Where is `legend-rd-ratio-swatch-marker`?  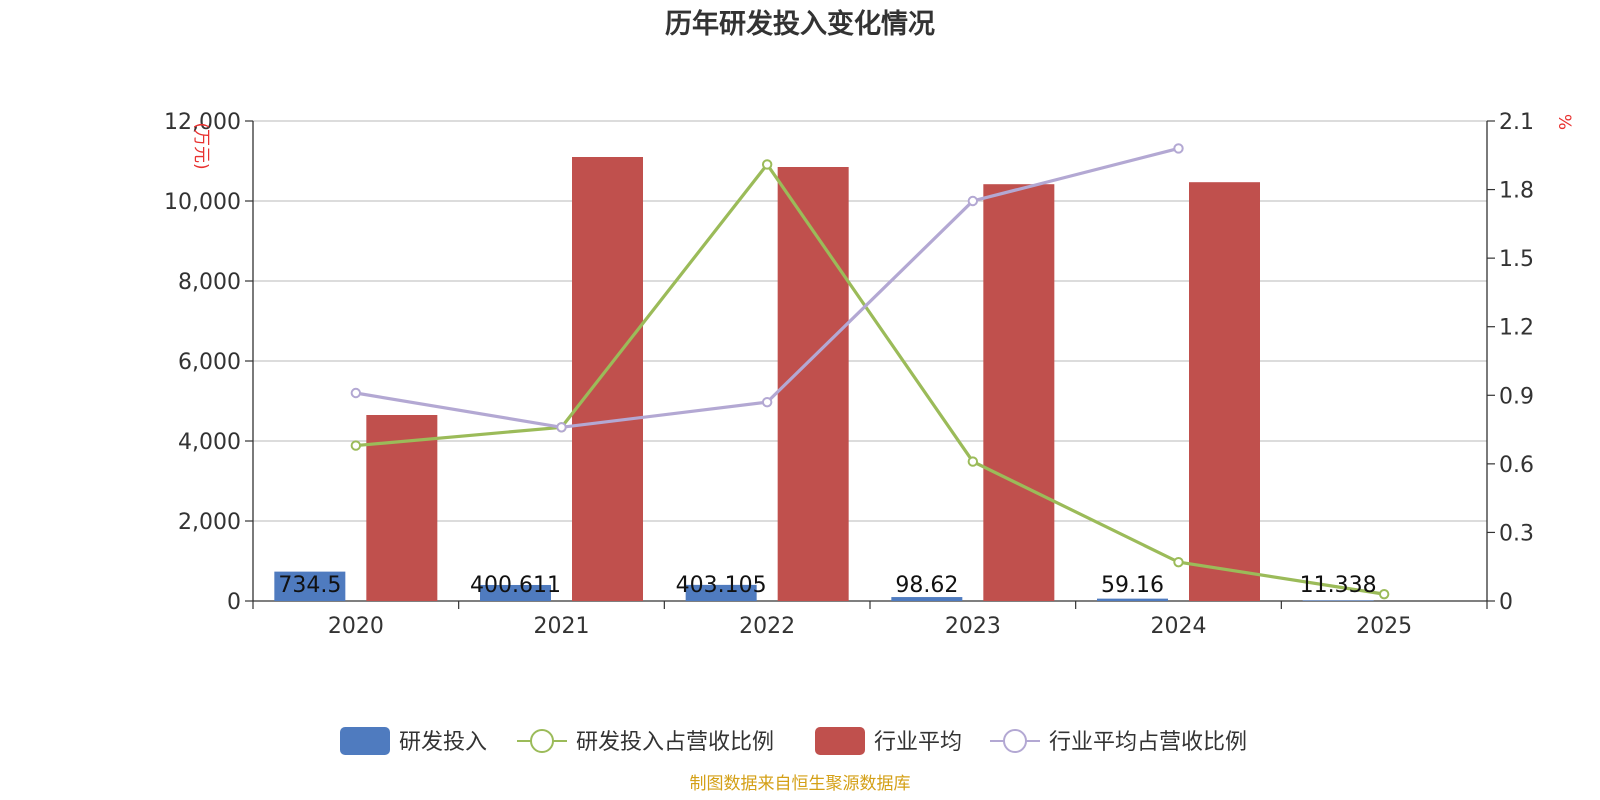 legend-rd-ratio-swatch-marker is located at coordinates (542, 741).